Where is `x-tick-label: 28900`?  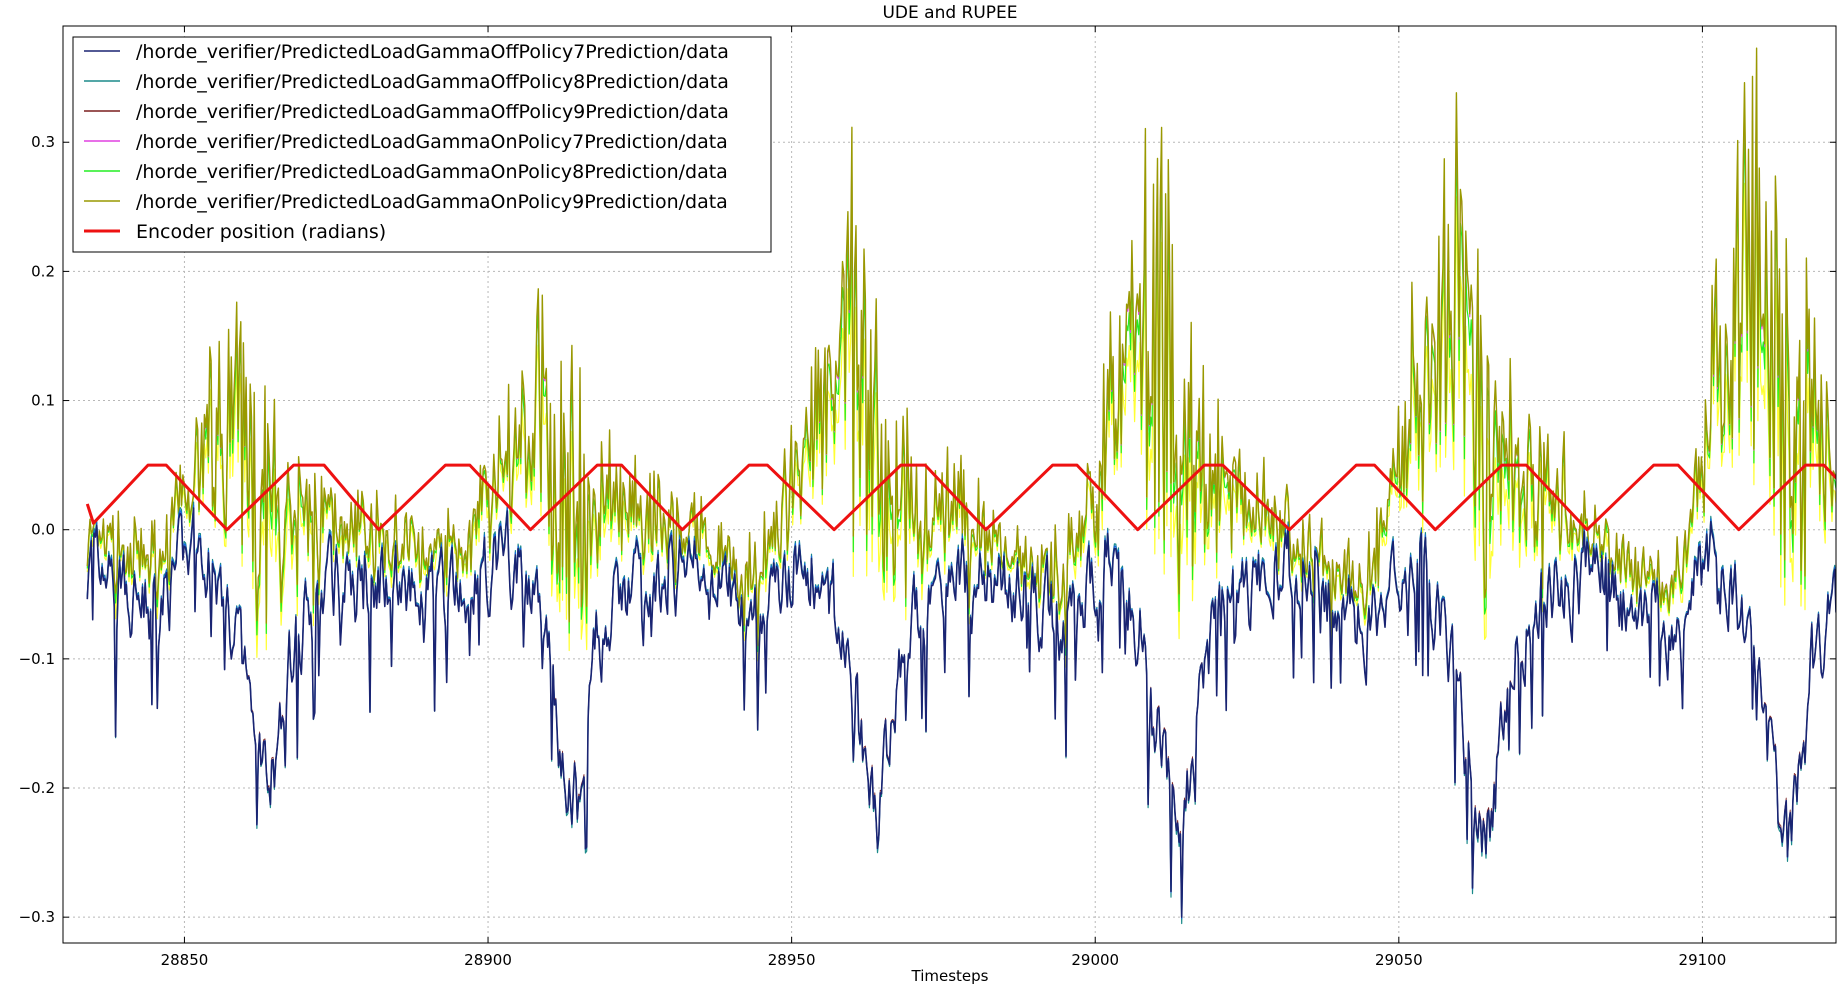 x-tick-label: 28900 is located at coordinates (488, 960).